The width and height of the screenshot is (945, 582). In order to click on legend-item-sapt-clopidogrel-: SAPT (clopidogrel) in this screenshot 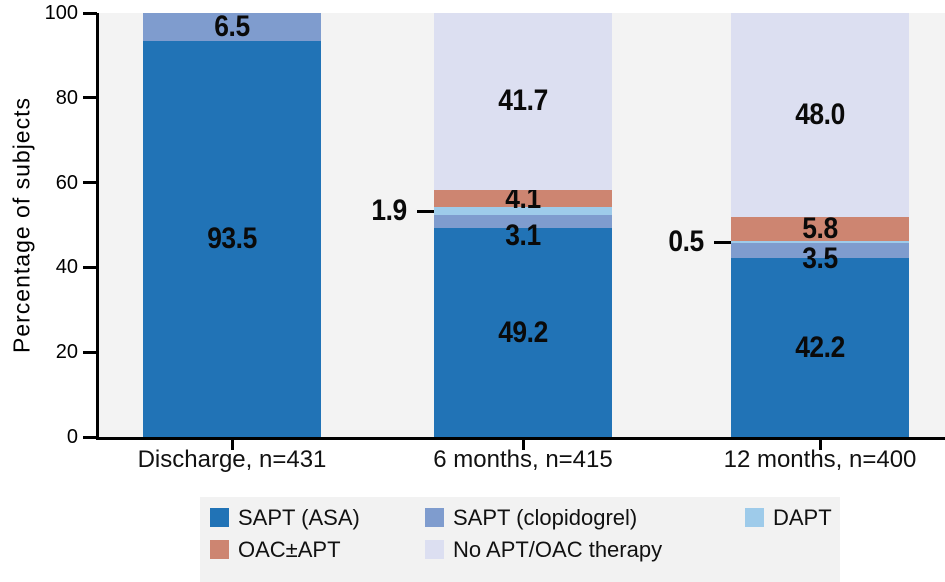, I will do `click(531, 517)`.